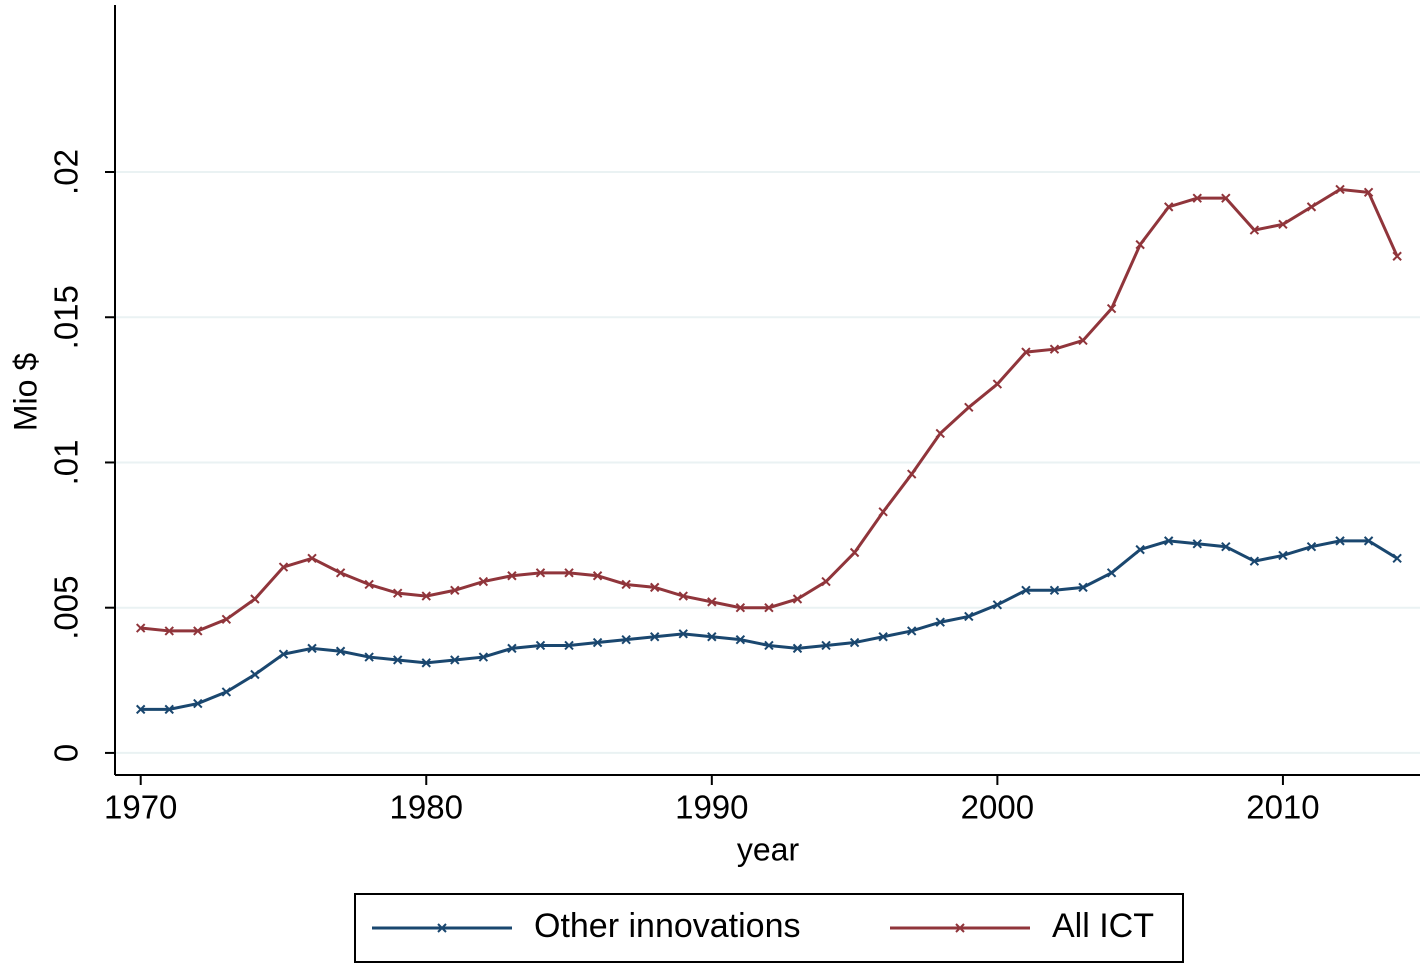 The height and width of the screenshot is (966, 1427). Describe the element at coordinates (66, 172) in the screenshot. I see `y-tick-label: .02` at that location.